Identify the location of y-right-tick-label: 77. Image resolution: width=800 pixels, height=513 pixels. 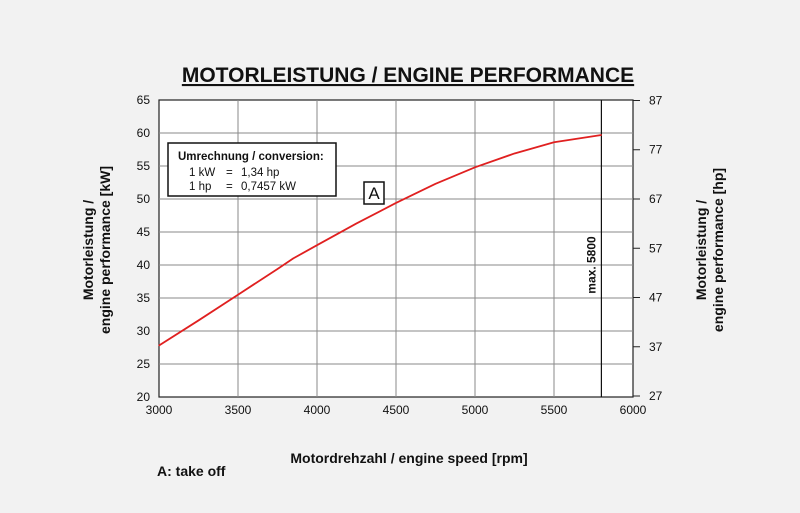
(656, 150).